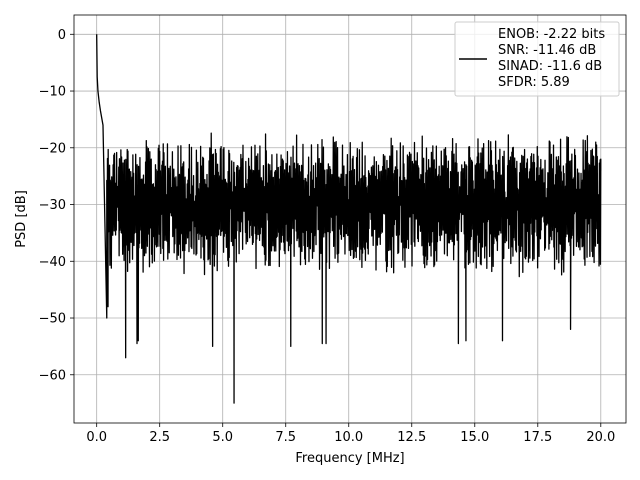 The width and height of the screenshot is (640, 480). What do you see at coordinates (52, 262) in the screenshot?
I see `y-tick-label: −40` at bounding box center [52, 262].